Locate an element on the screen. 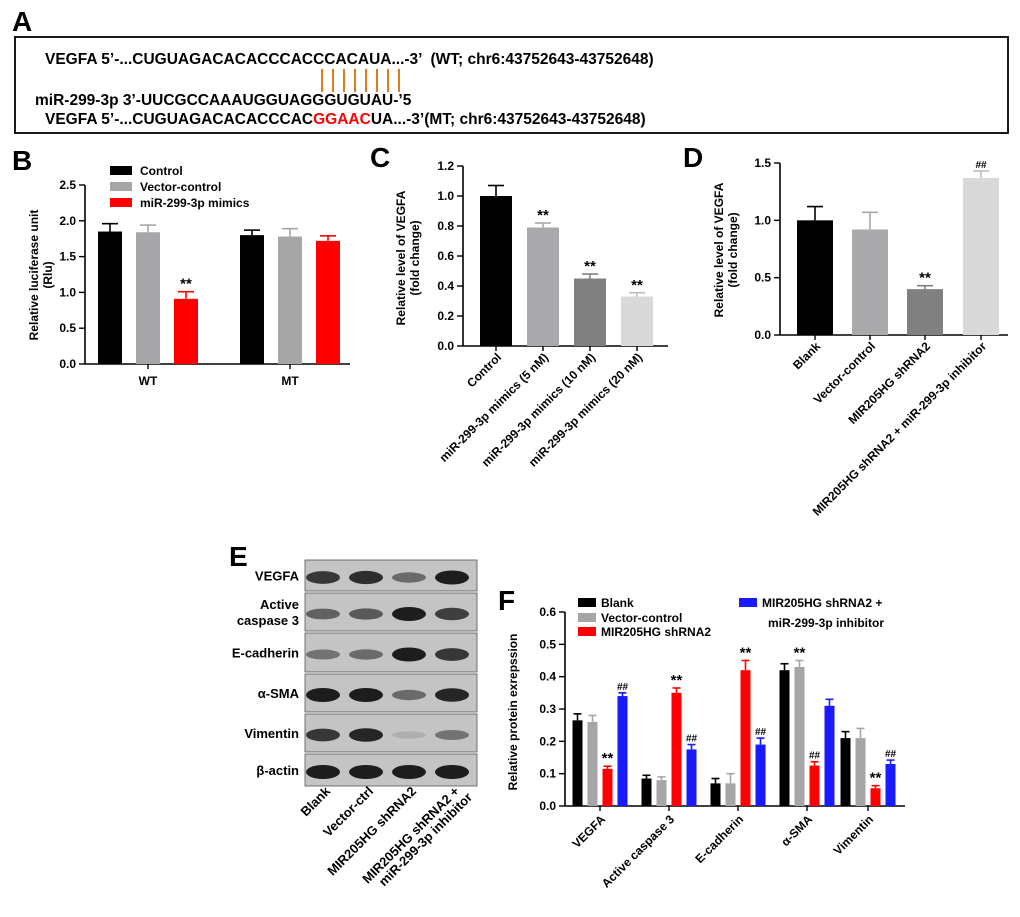  y-tick-label: 0.6 is located at coordinates (547, 612).